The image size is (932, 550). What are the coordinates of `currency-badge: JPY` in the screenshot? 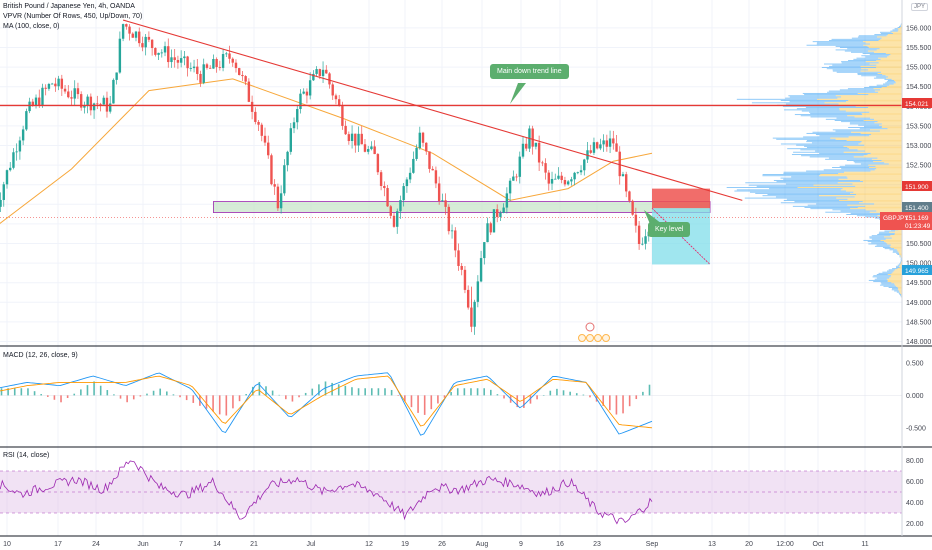 It's located at (919, 7).